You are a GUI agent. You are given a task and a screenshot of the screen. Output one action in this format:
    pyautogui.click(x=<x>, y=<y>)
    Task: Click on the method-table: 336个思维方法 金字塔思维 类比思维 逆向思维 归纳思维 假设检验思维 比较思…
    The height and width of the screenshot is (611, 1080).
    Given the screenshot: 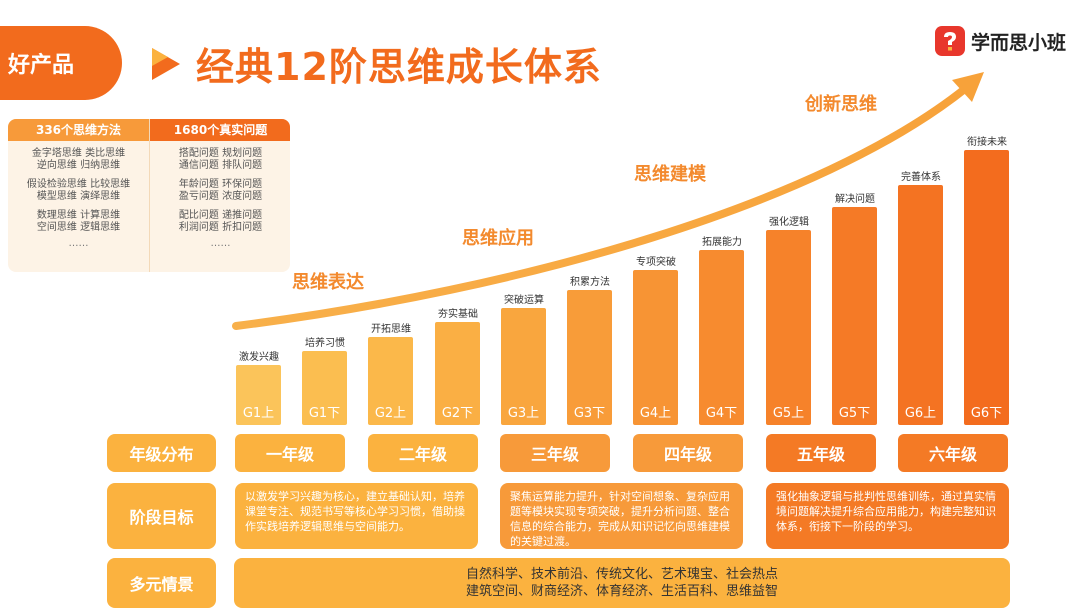 What is the action you would take?
    pyautogui.click(x=149, y=195)
    